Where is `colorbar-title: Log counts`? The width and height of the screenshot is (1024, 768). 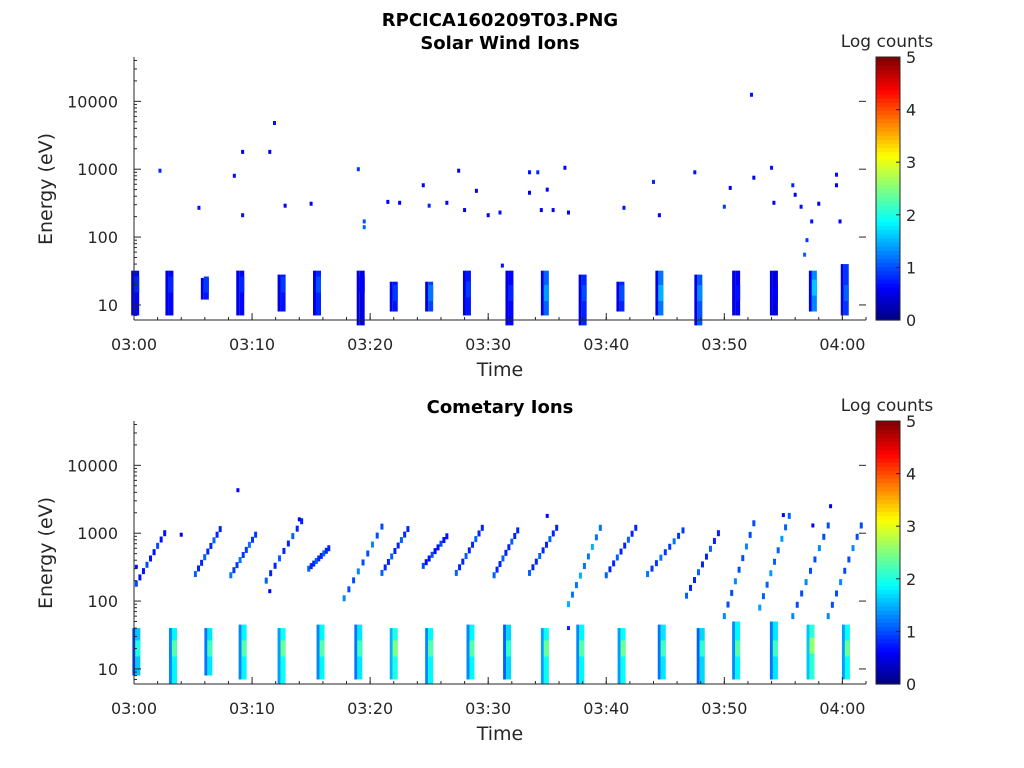
colorbar-title: Log counts is located at coordinates (887, 42).